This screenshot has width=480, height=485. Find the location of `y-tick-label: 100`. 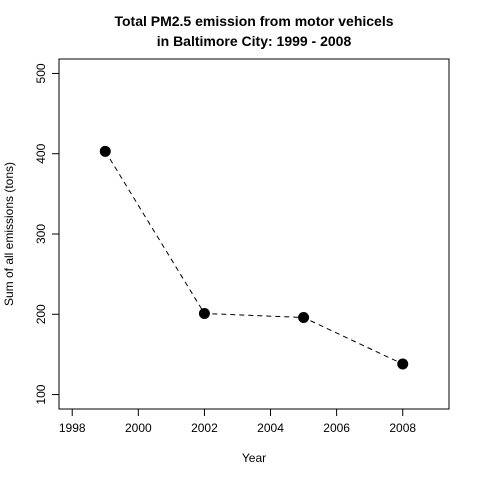

y-tick-label: 100 is located at coordinates (41, 394).